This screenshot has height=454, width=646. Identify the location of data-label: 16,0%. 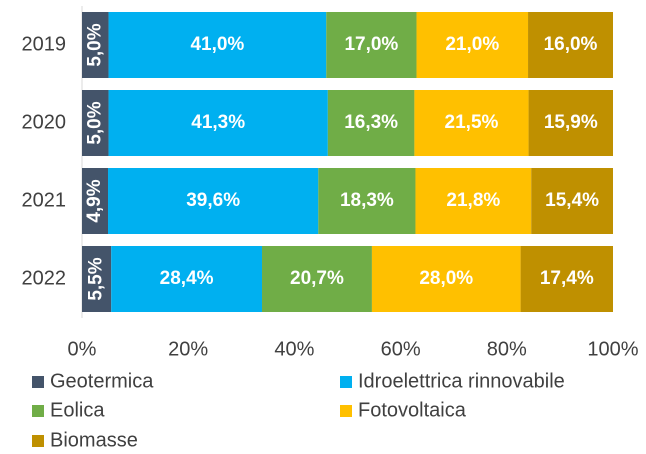
(571, 44).